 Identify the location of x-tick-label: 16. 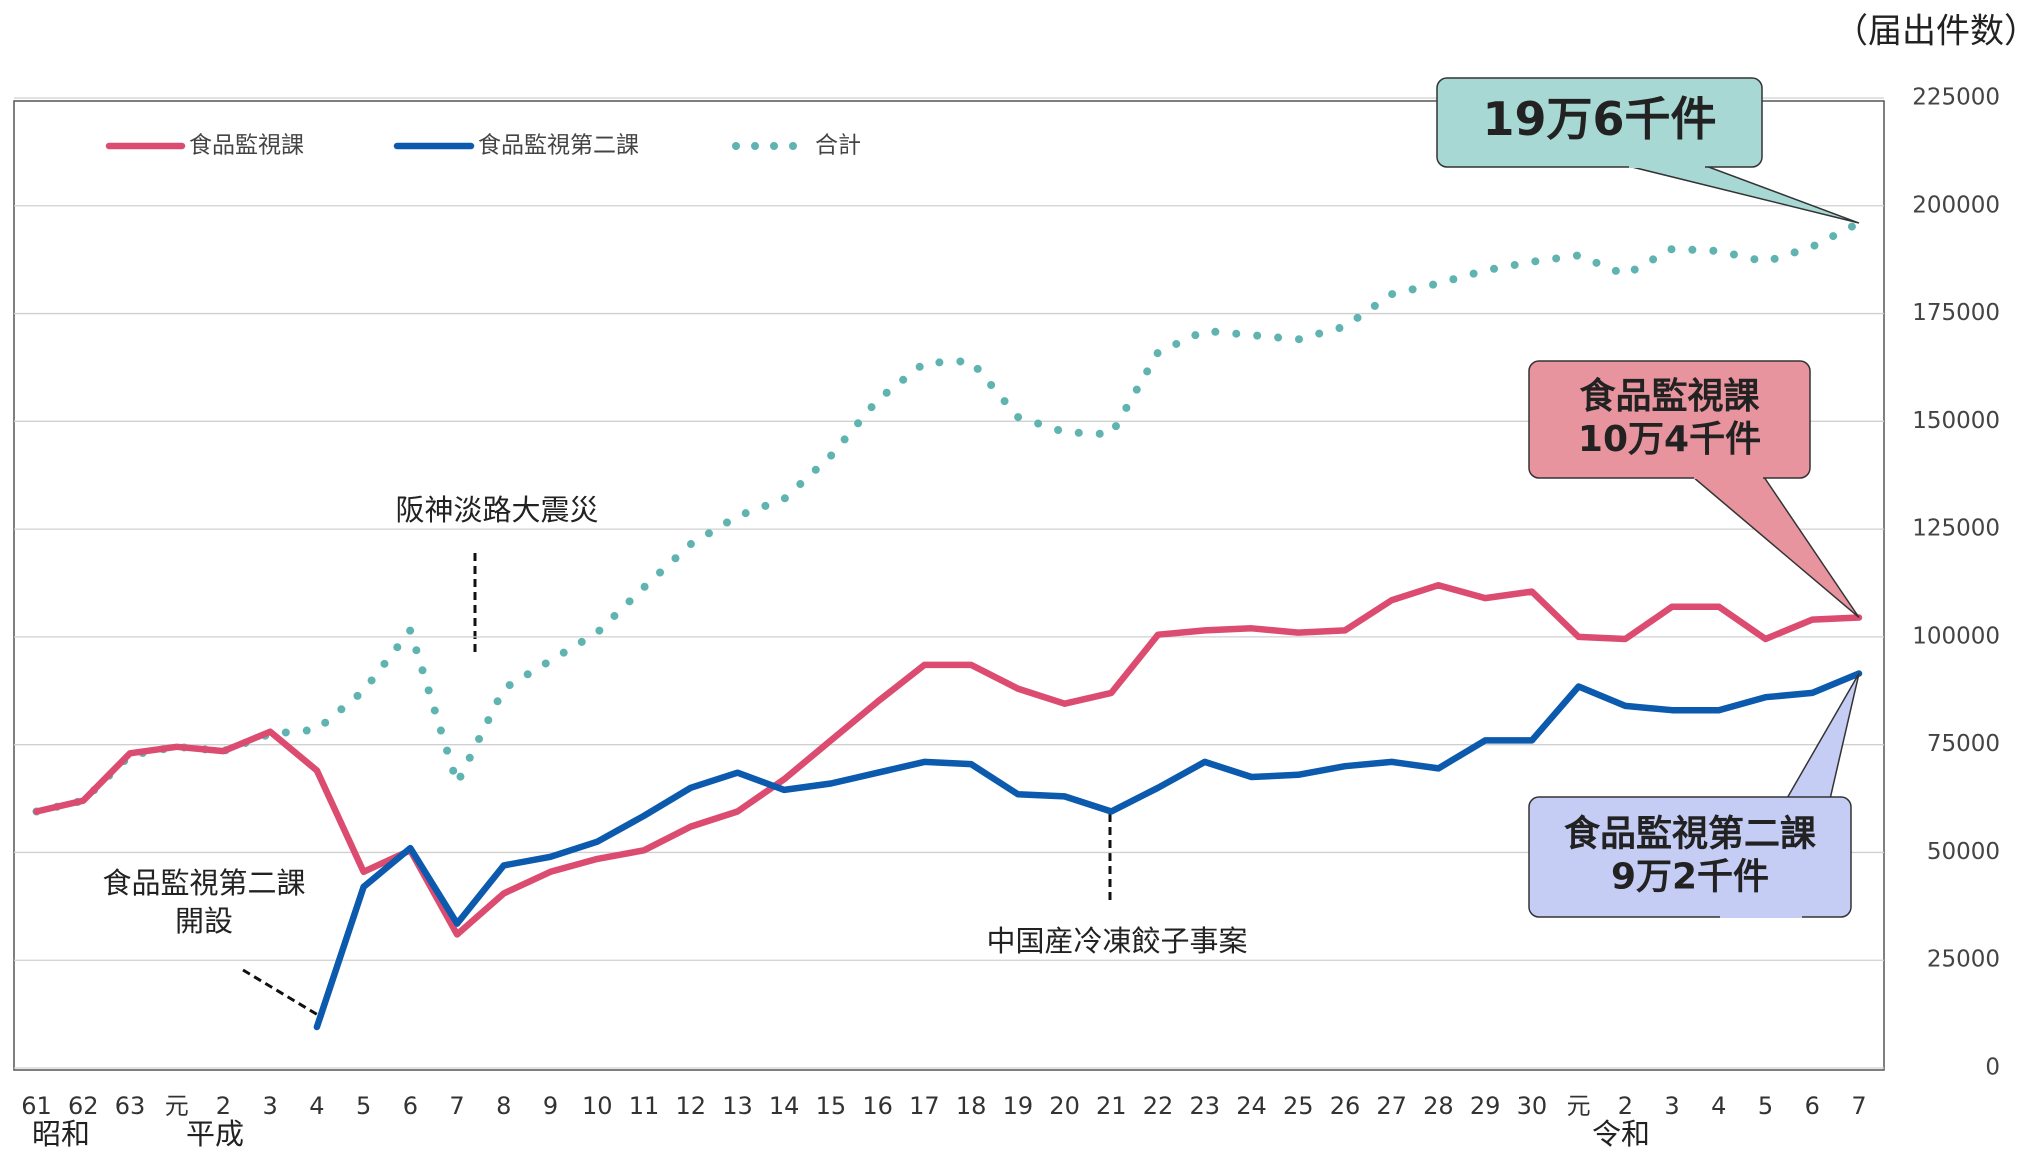
(877, 1106).